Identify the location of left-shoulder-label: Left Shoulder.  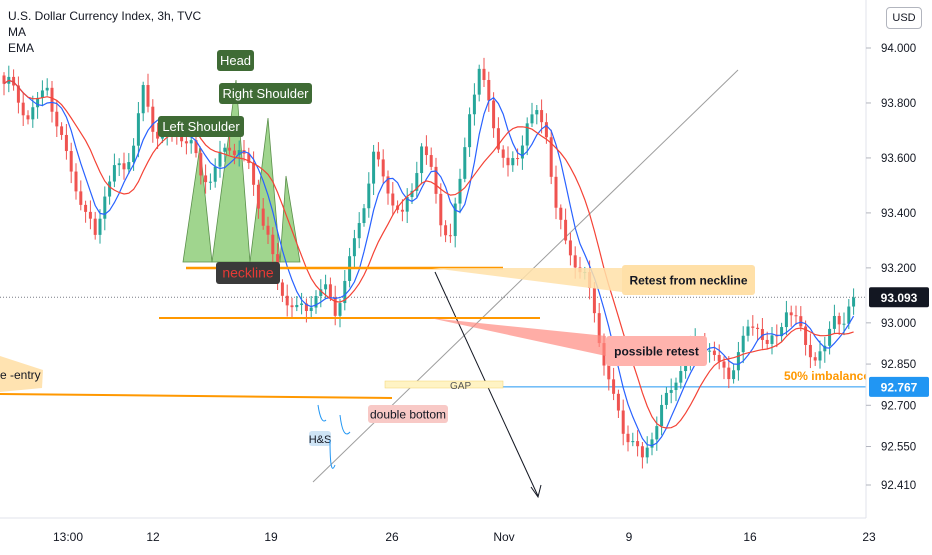
(201, 126).